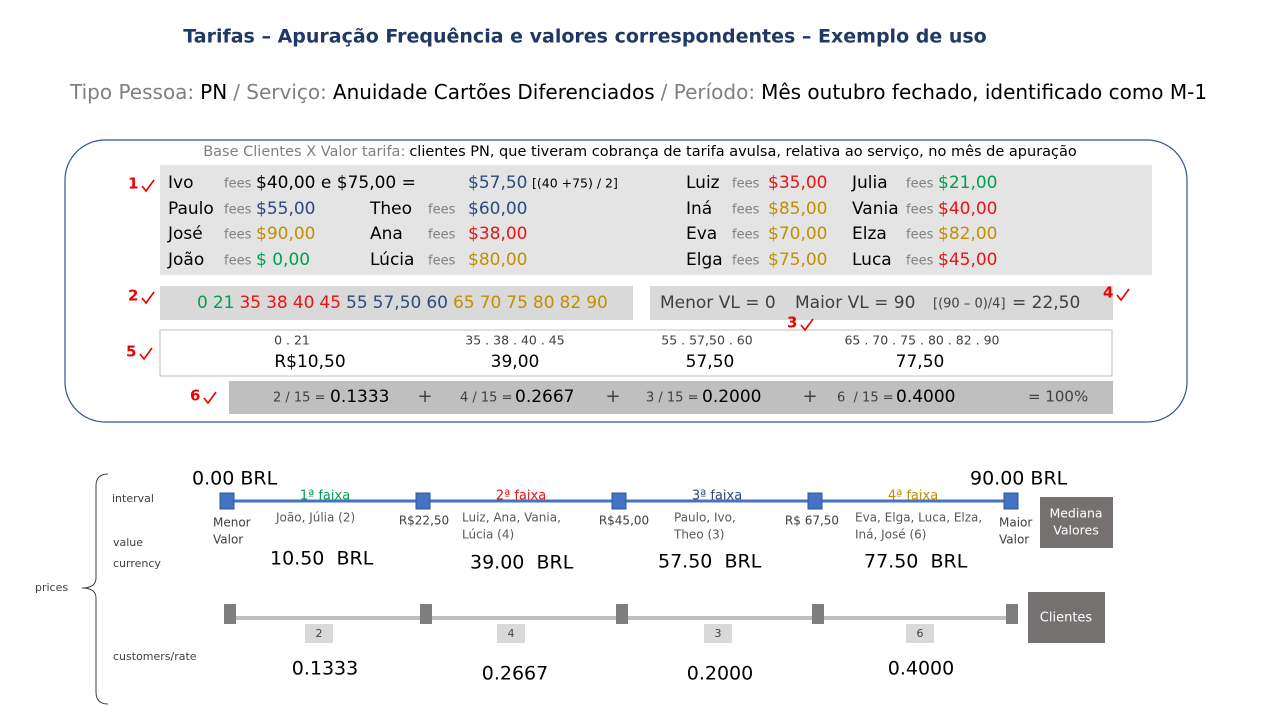 The width and height of the screenshot is (1280, 724). Describe the element at coordinates (521, 496) in the screenshot. I see `band-name: 2ª faixa` at that location.